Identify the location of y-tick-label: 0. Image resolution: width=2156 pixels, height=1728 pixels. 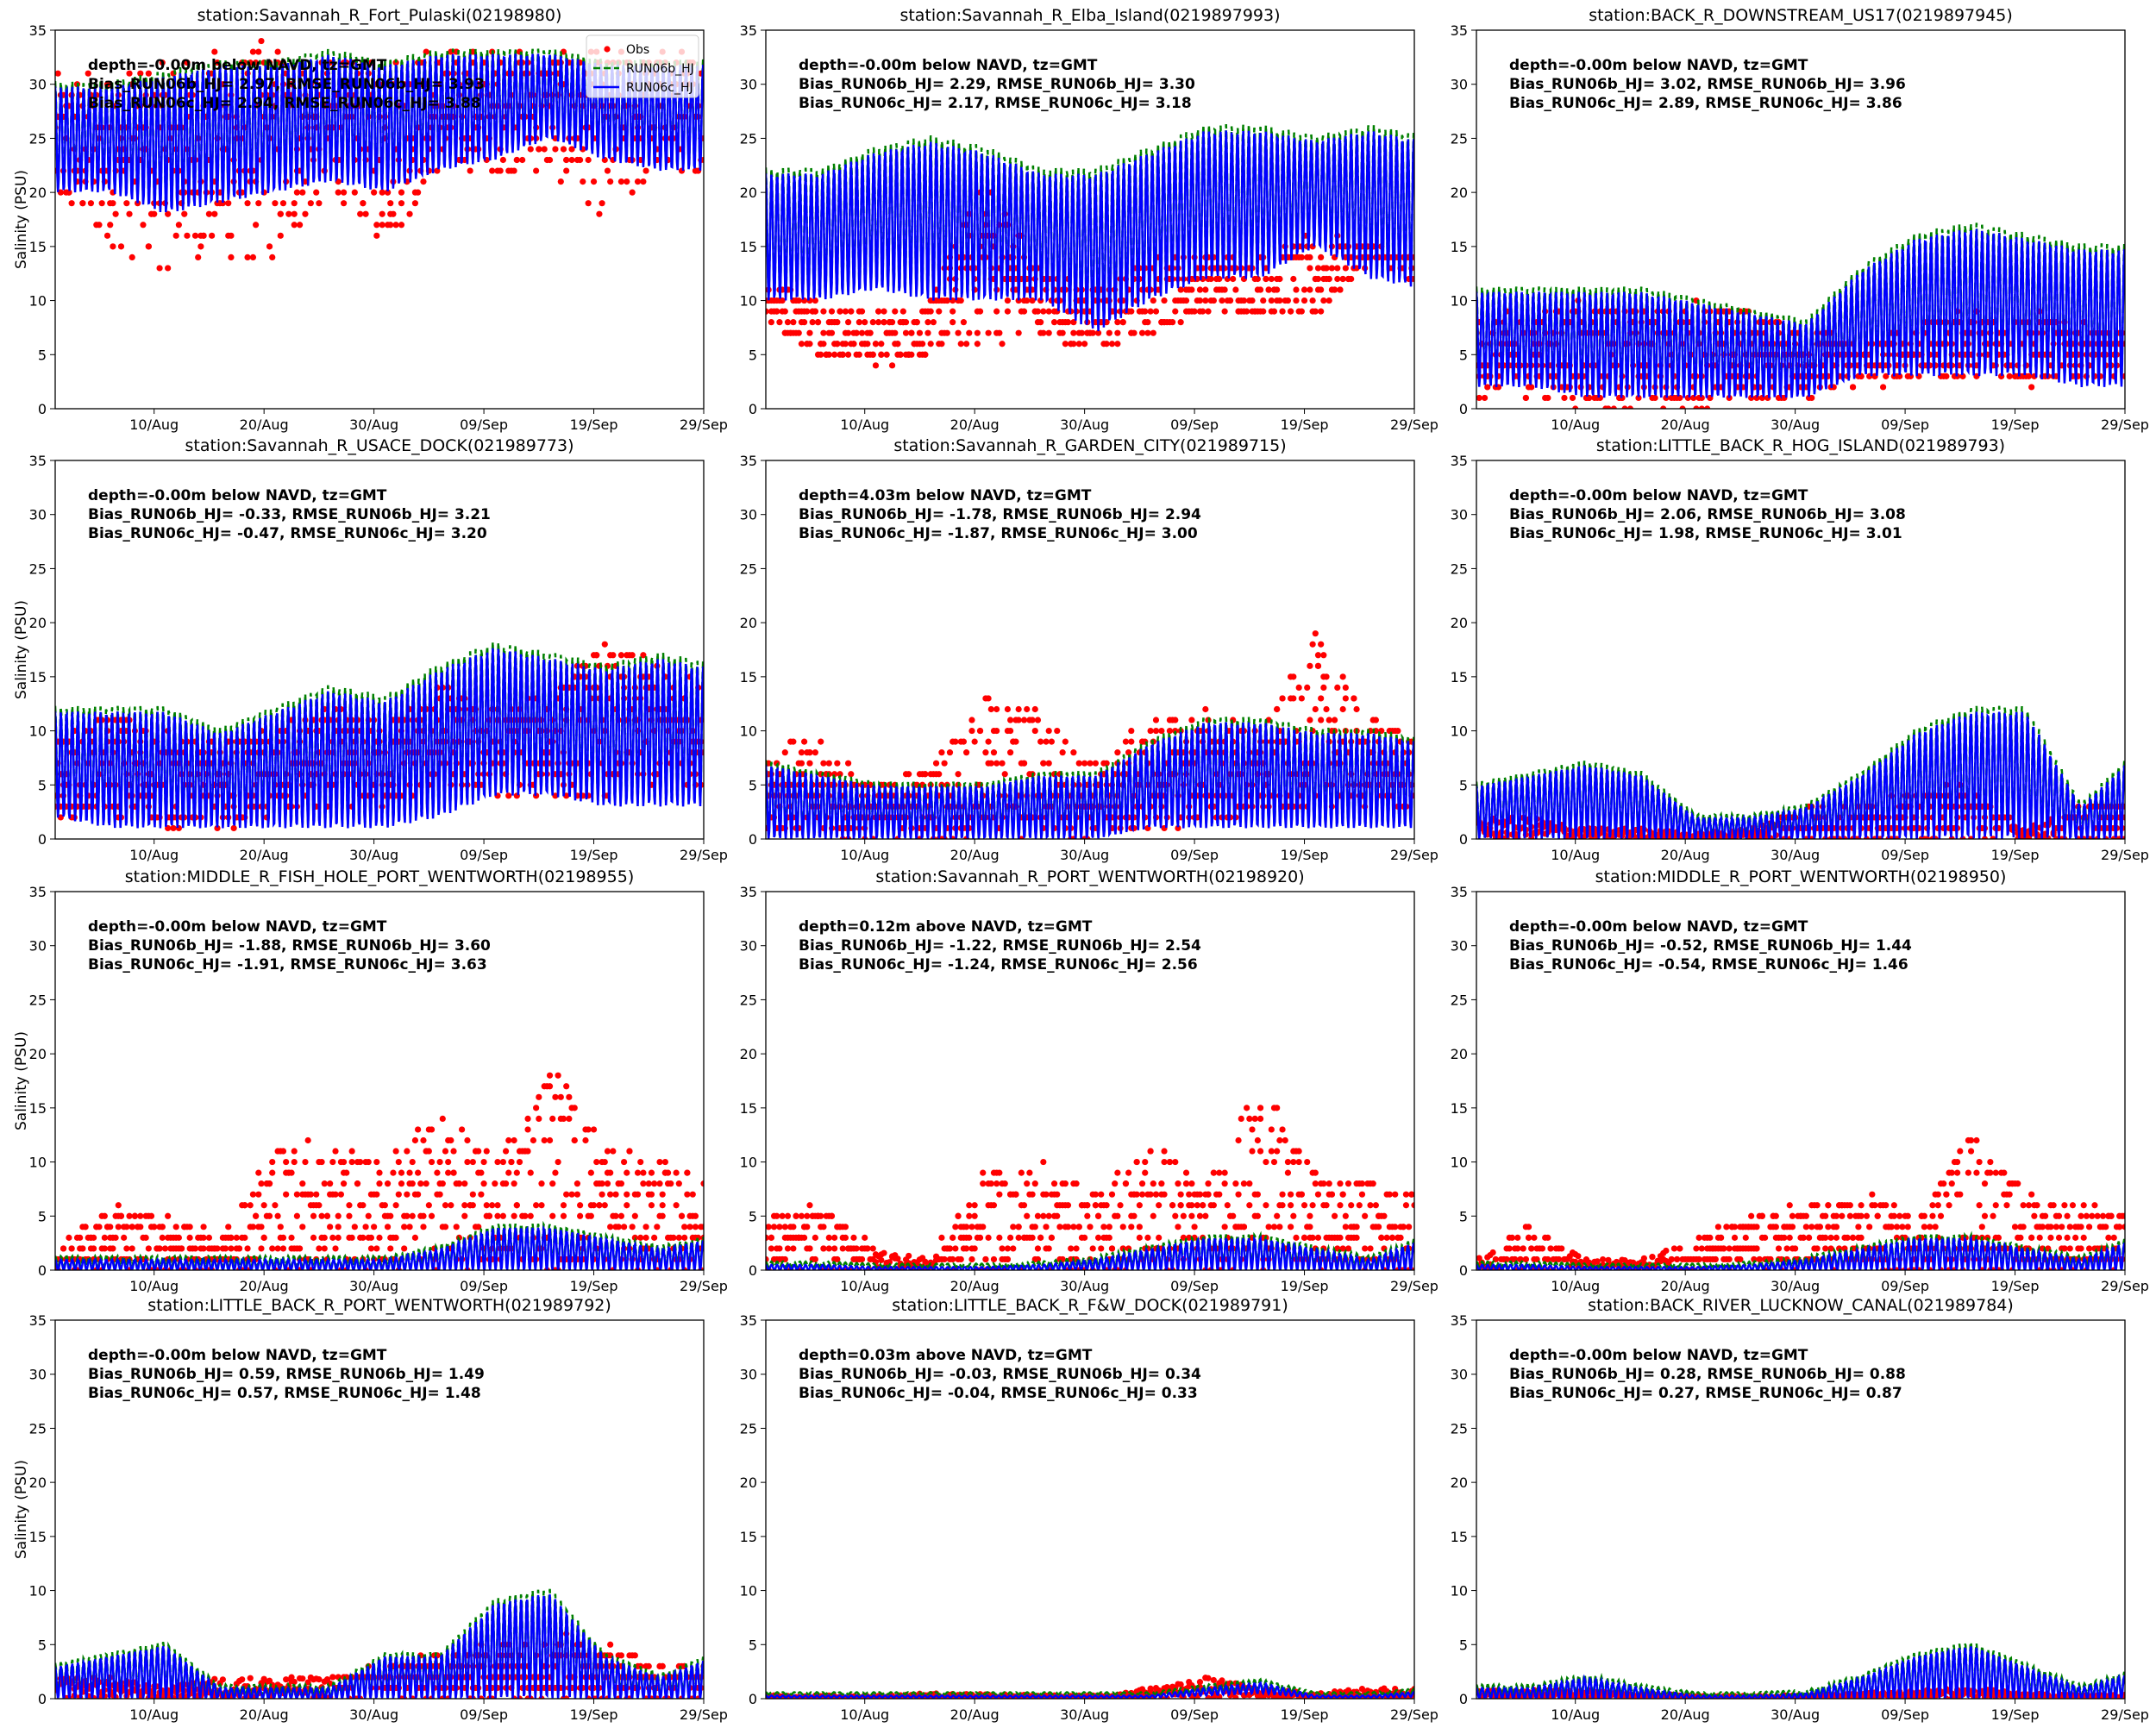
(42, 840).